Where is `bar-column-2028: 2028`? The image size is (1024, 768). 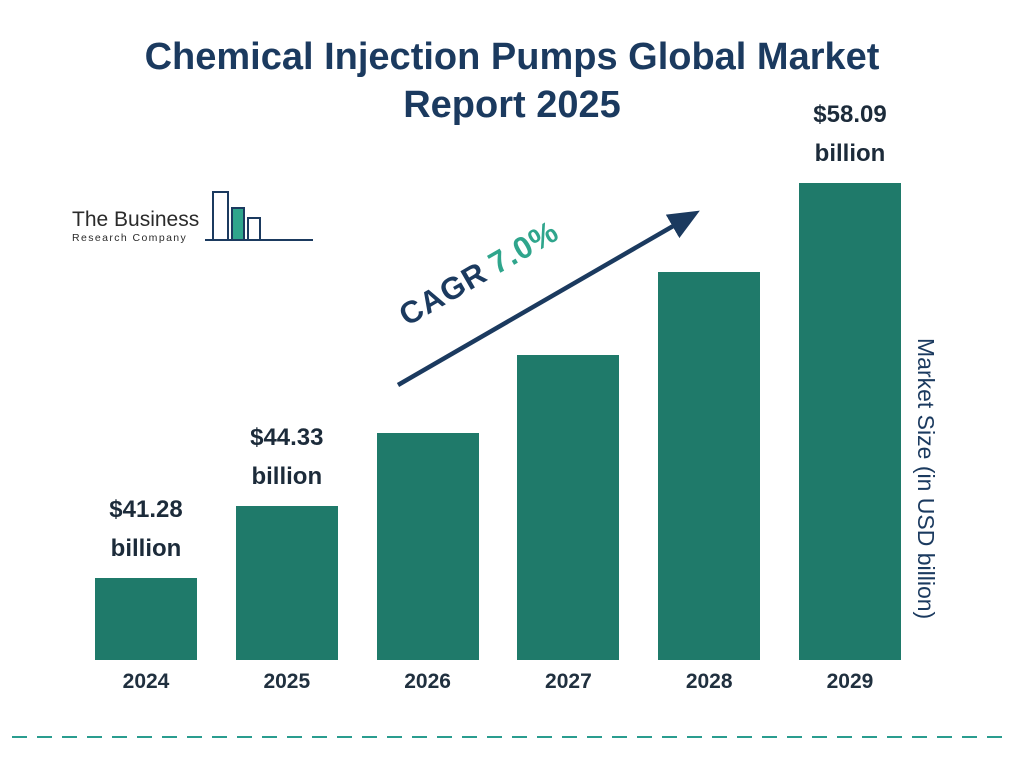
bar-column-2028: 2028 is located at coordinates (709, 482).